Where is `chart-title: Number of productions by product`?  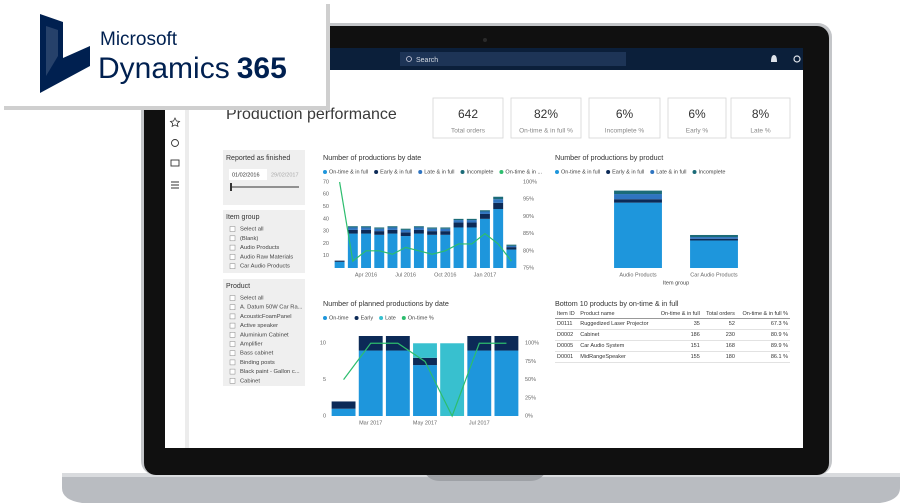
chart-title: Number of productions by product is located at coordinates (609, 157).